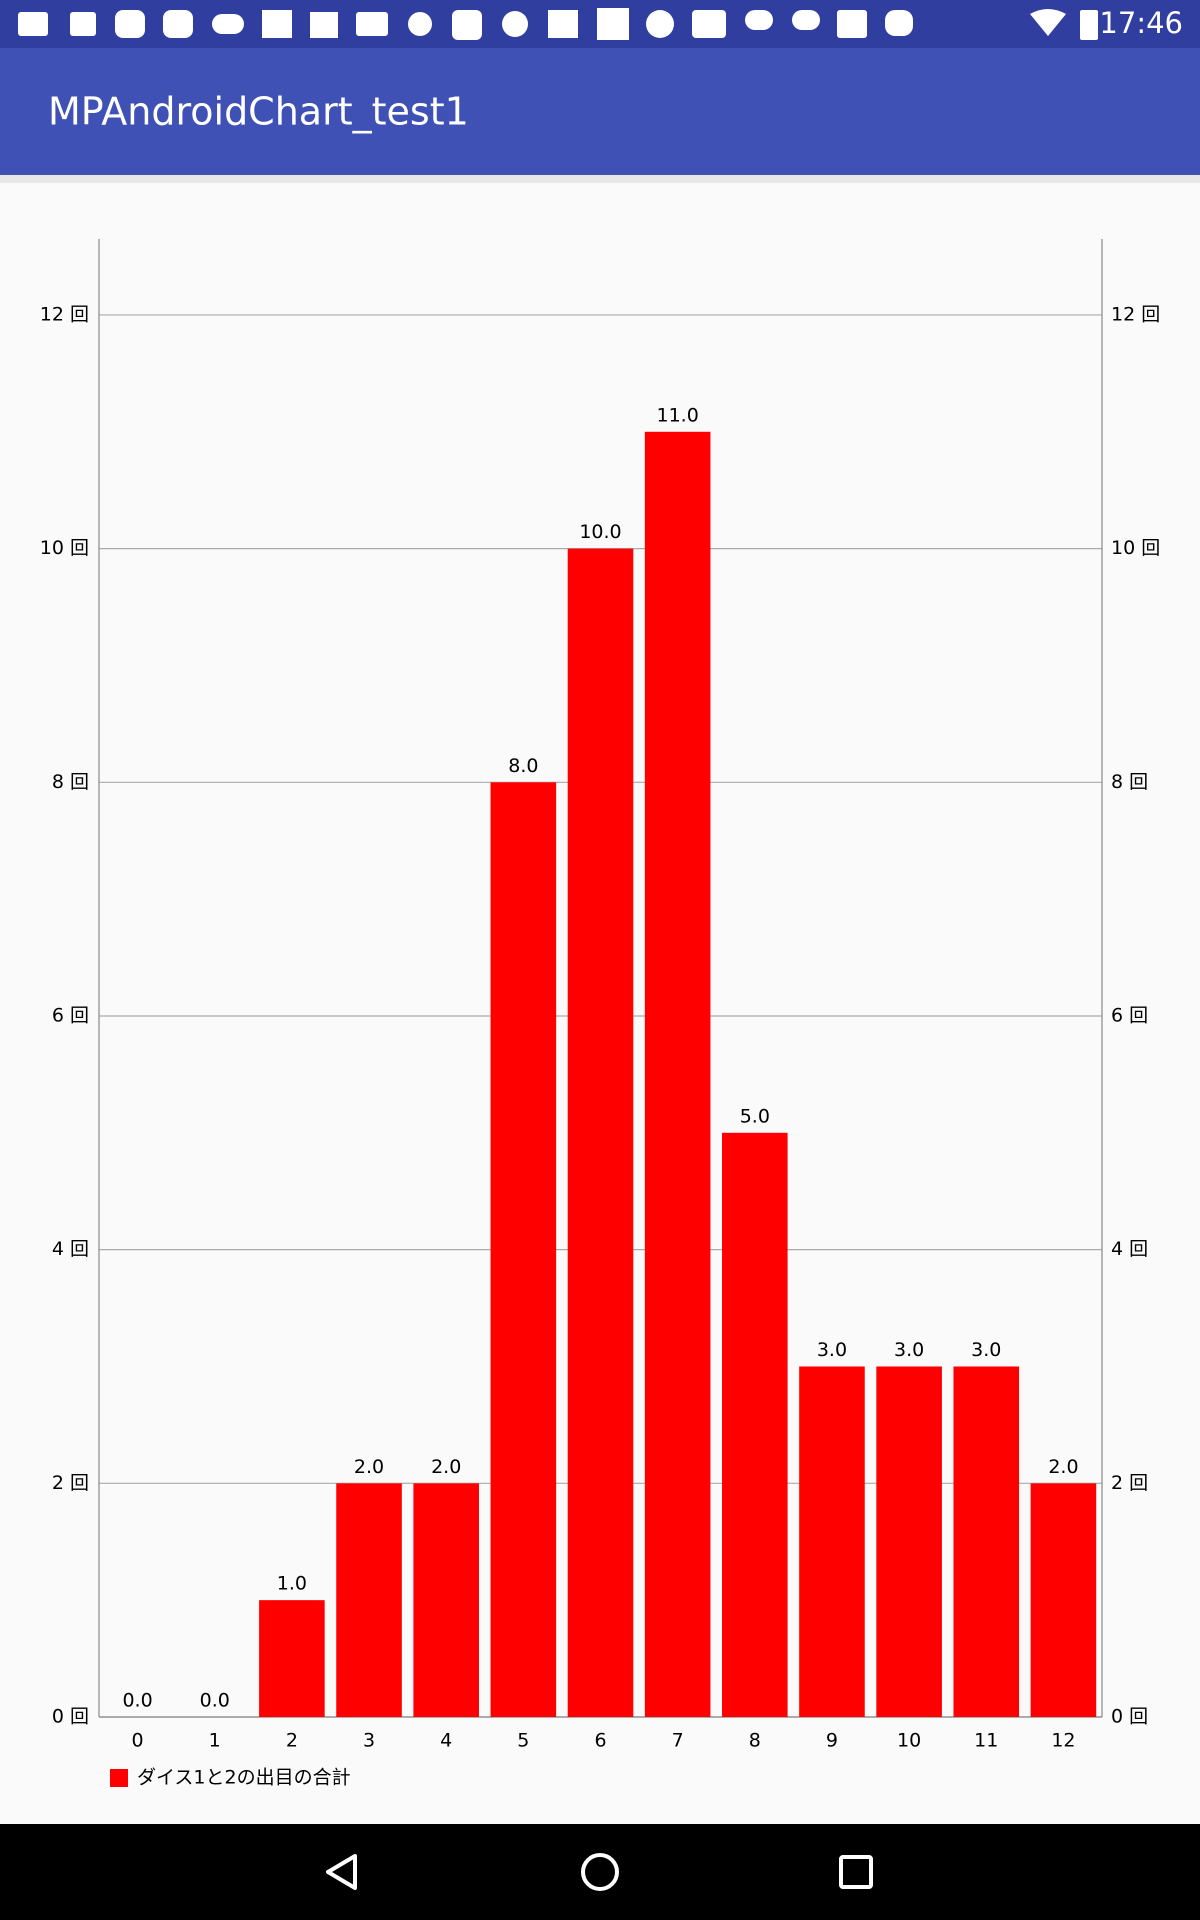 The width and height of the screenshot is (1200, 1920). Describe the element at coordinates (755, 1116) in the screenshot. I see `value-label: 5.0` at that location.